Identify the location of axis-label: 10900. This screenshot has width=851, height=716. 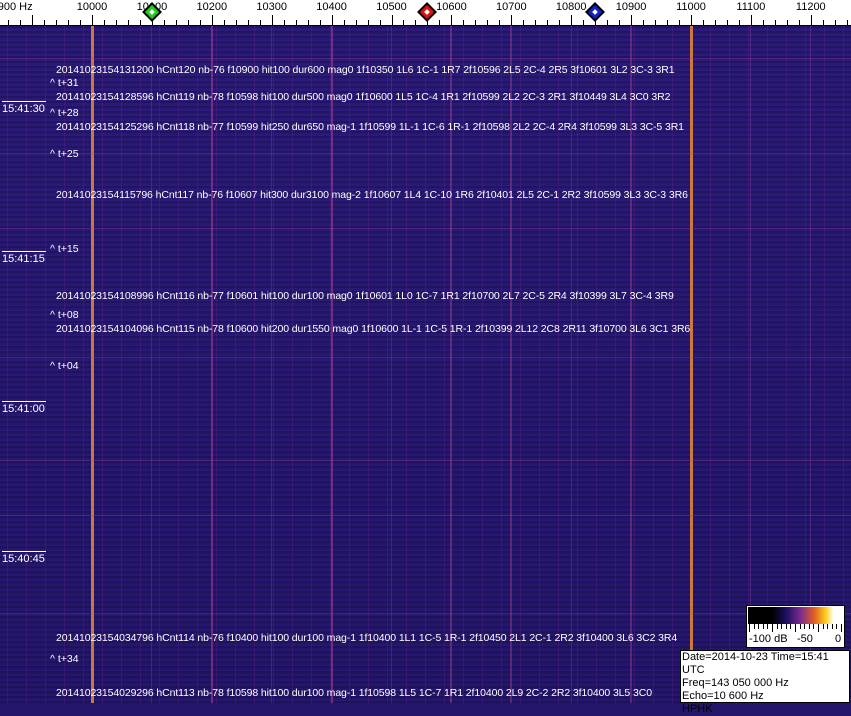
(631, 7).